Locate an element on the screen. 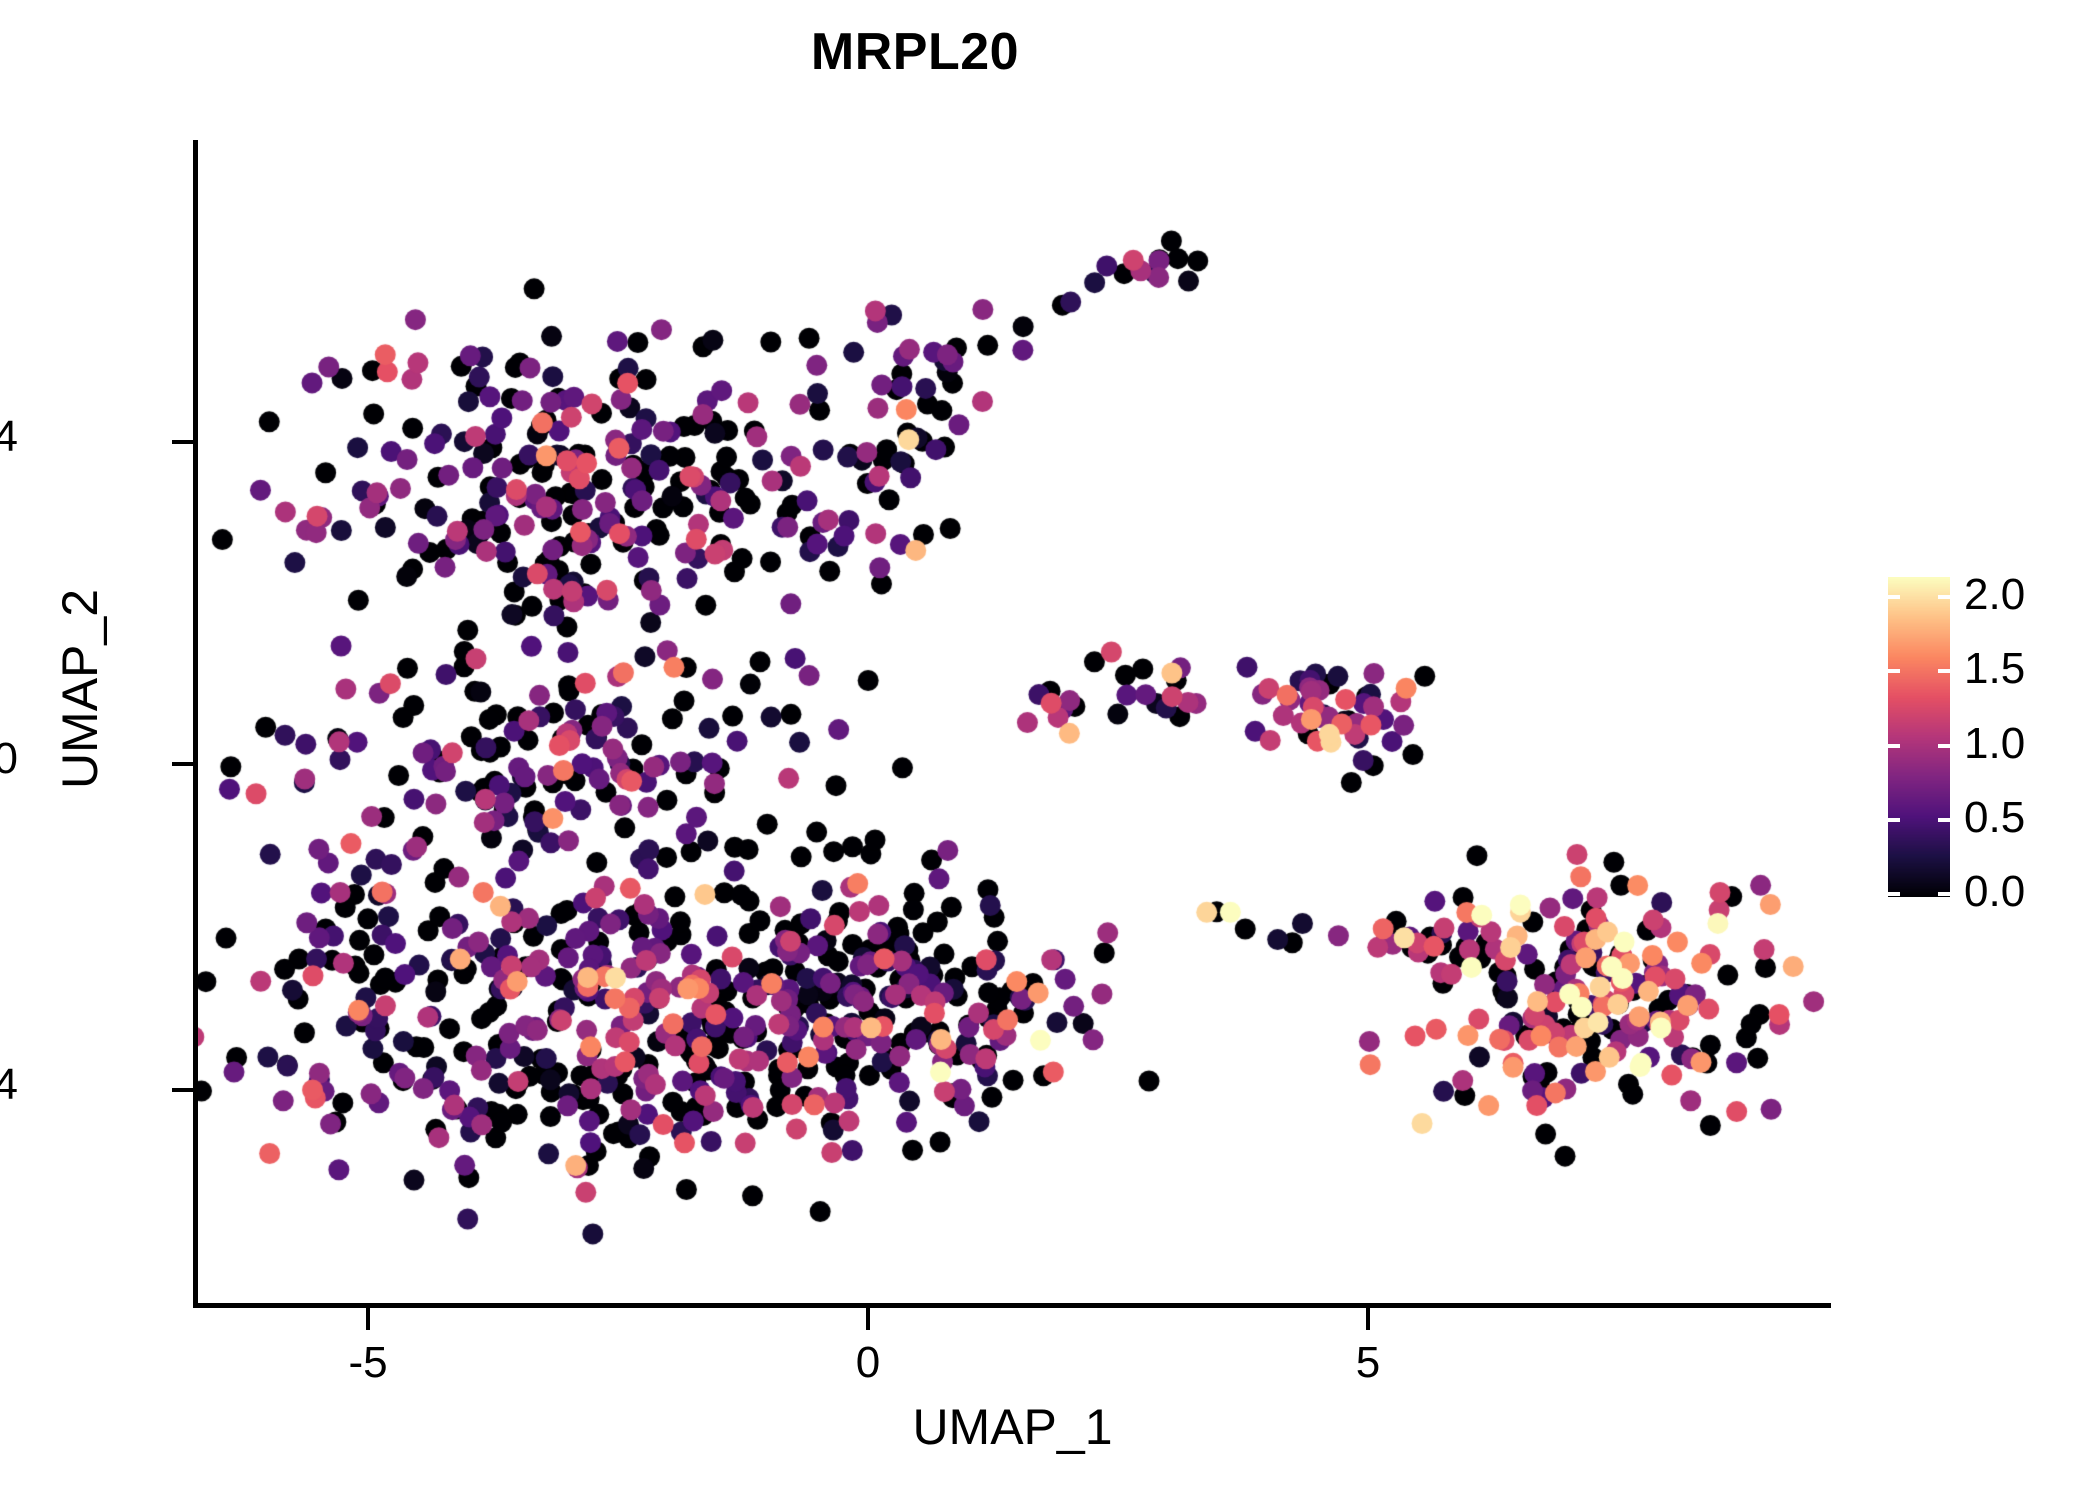  colorbar-label-05: 0.5 is located at coordinates (1995, 817).